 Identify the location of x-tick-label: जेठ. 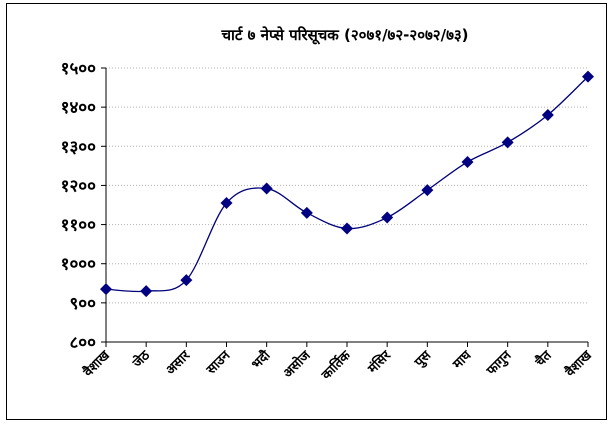
(141, 358).